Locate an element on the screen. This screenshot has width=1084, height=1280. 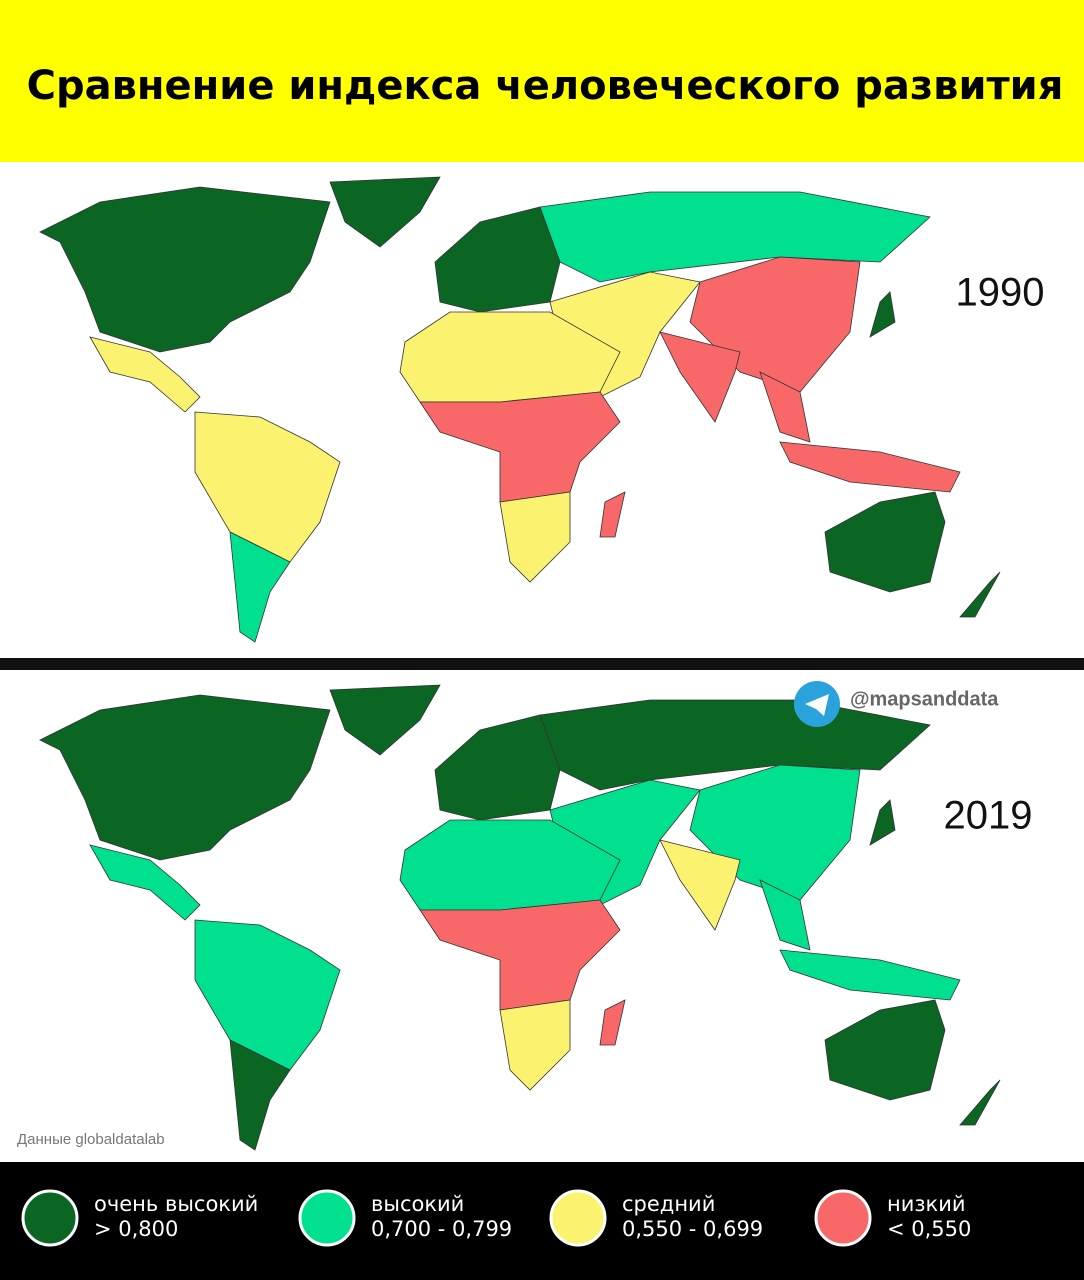
source-note: Данные globaldatalab is located at coordinates (91, 1139).